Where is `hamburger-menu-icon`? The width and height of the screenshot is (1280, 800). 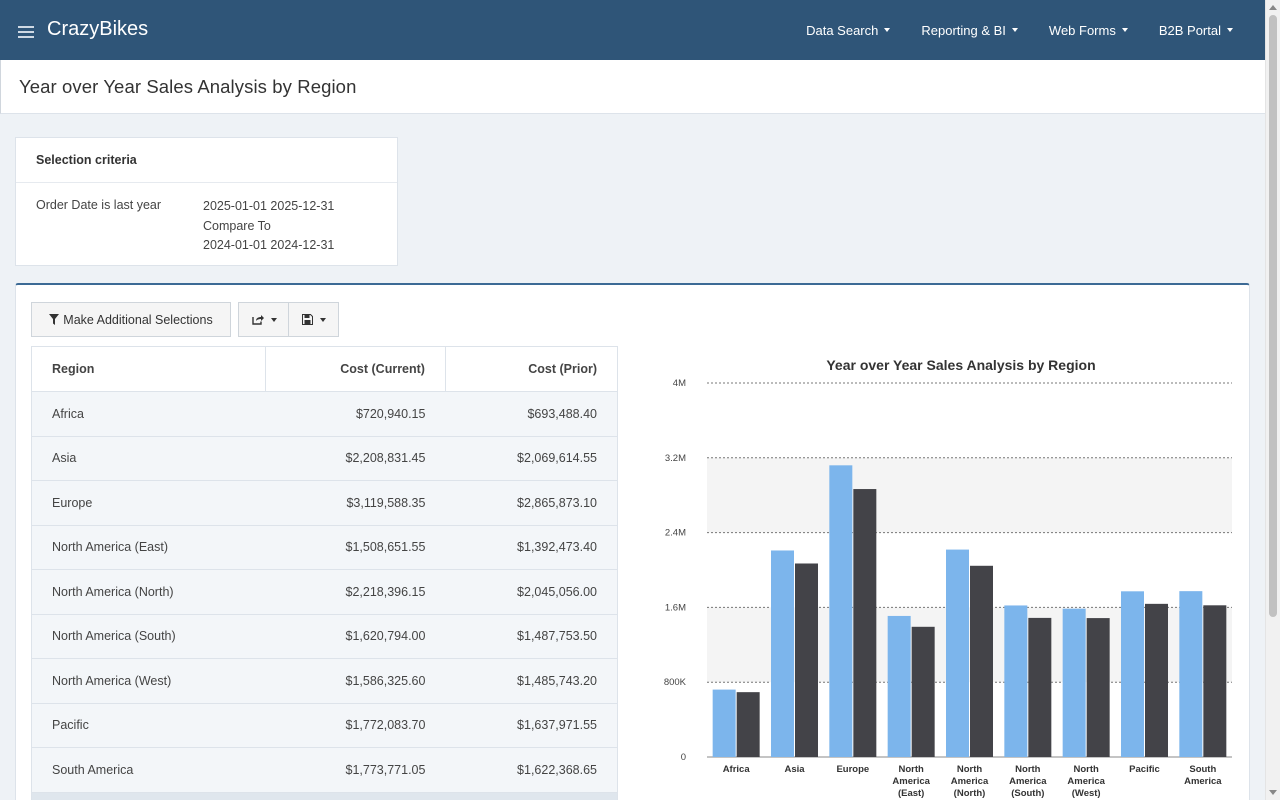 hamburger-menu-icon is located at coordinates (26, 32).